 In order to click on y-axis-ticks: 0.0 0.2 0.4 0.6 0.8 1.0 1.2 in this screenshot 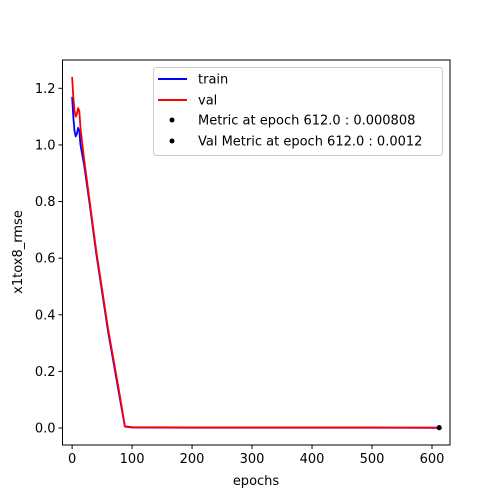, I will do `click(49, 259)`.